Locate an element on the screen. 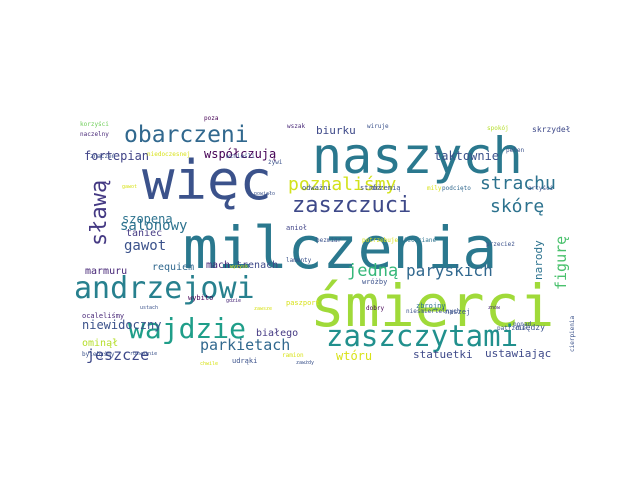 The height and width of the screenshot is (480, 640). cloud-word: niedoczesnej is located at coordinates (168, 154).